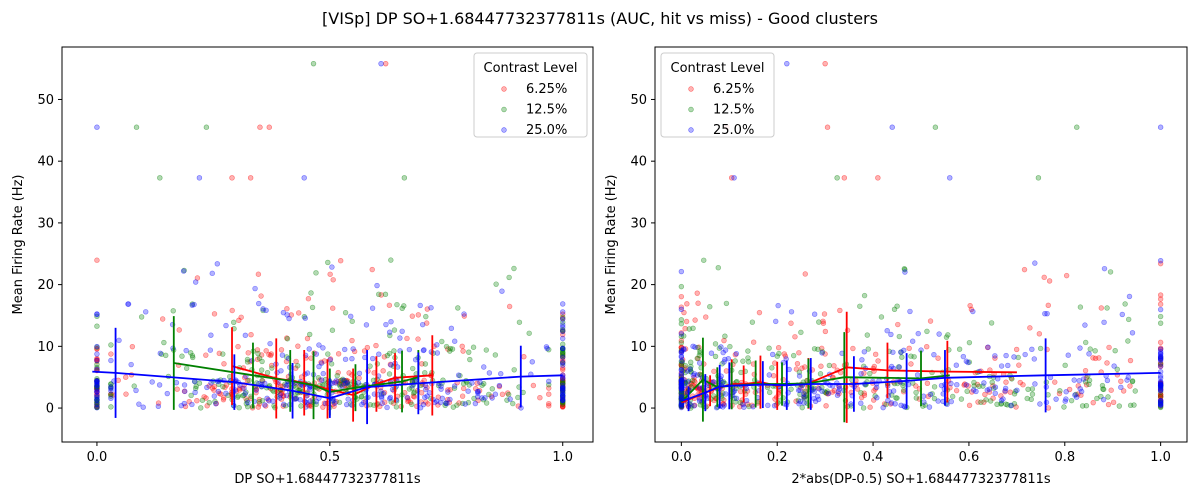  Describe the element at coordinates (717, 95) in the screenshot. I see `legend-box` at that location.